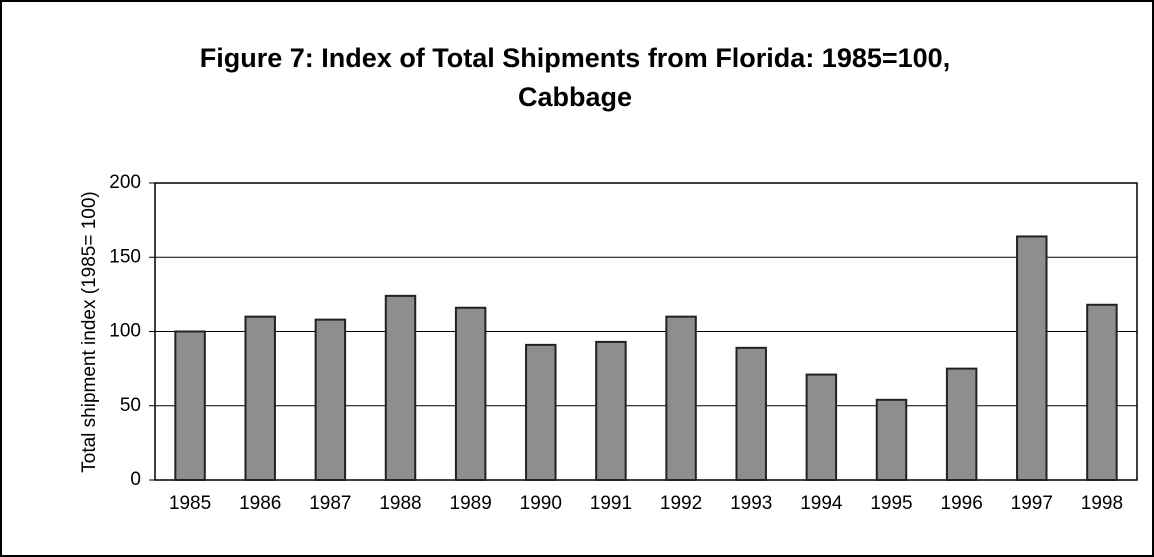 Image resolution: width=1154 pixels, height=557 pixels. I want to click on x-tick-label: 1998, so click(1102, 503).